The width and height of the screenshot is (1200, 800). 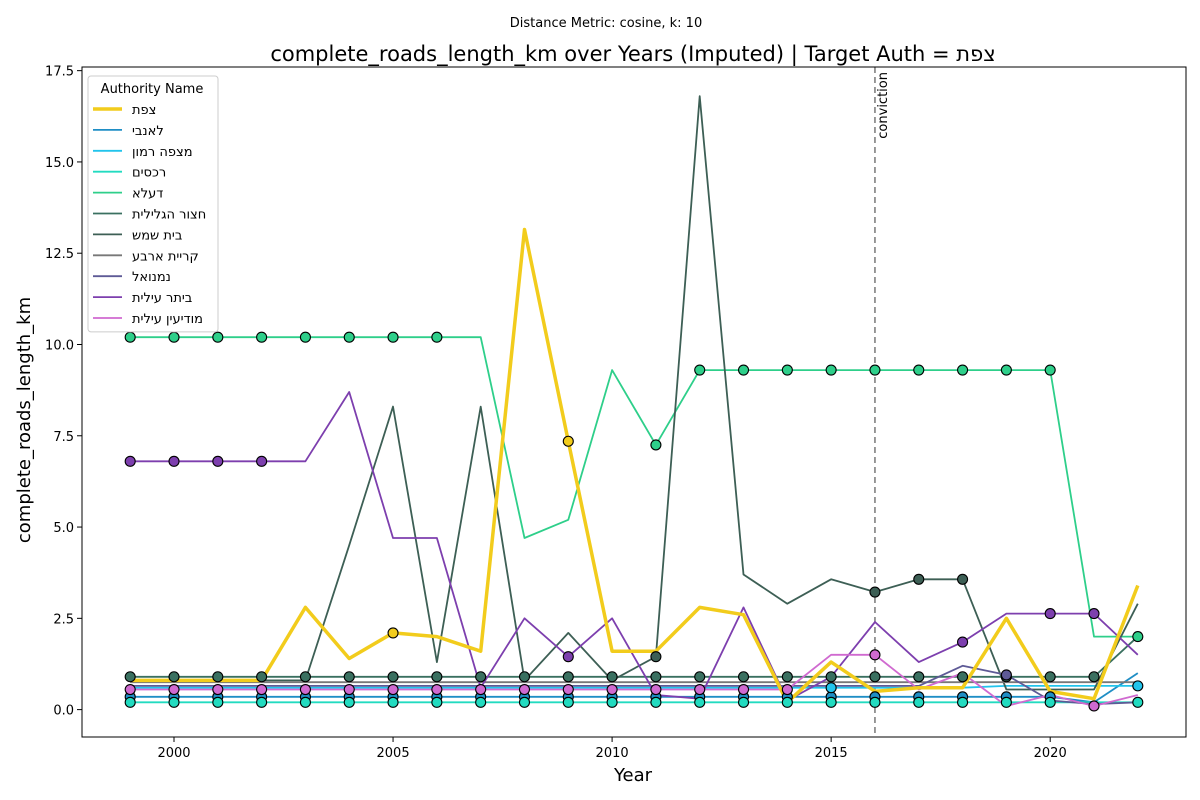 I want to click on imputed-point-3-2005, so click(x=393, y=702).